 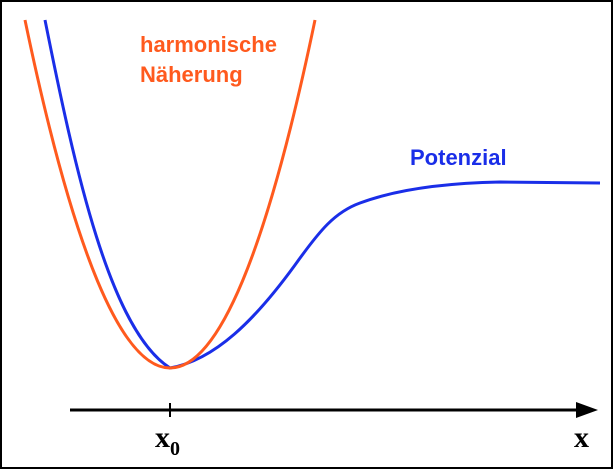 What do you see at coordinates (208, 44) in the screenshot?
I see `harmonic-label: harmonische` at bounding box center [208, 44].